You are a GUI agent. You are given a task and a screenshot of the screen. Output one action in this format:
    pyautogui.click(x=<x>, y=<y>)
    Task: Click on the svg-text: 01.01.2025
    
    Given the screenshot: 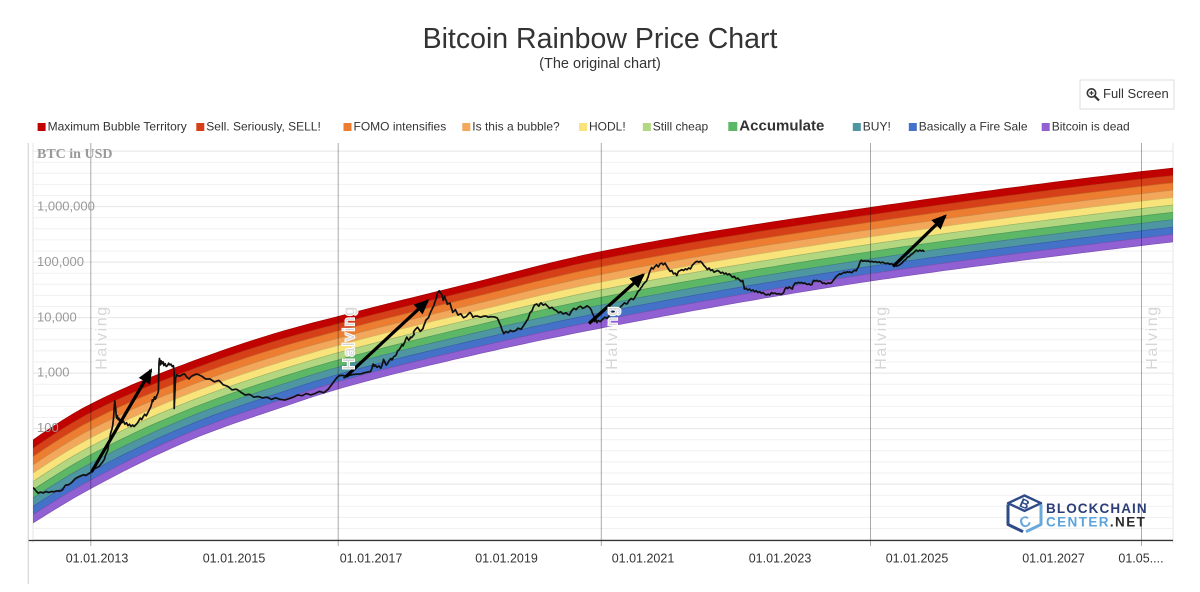 What is the action you would take?
    pyautogui.click(x=917, y=559)
    